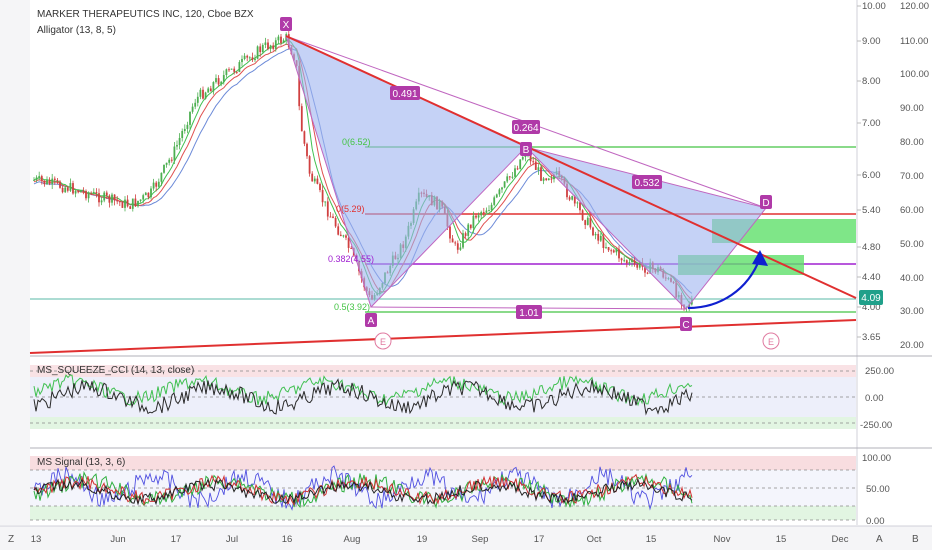 The height and width of the screenshot is (555, 932). I want to click on point-c-badge, so click(686, 324).